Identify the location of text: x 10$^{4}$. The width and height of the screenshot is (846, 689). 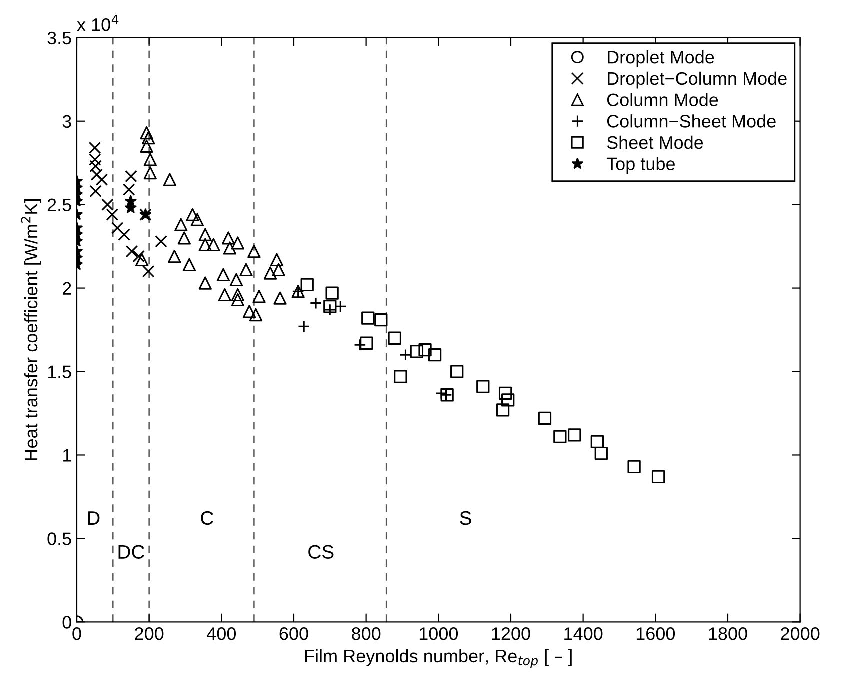
(98, 23).